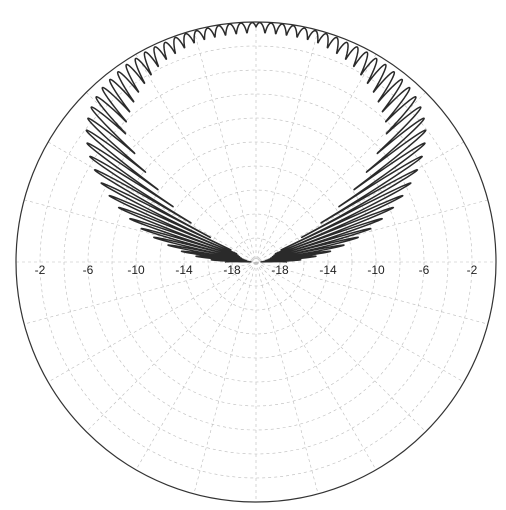  I want to click on tick-label-right: -2, so click(472, 270).